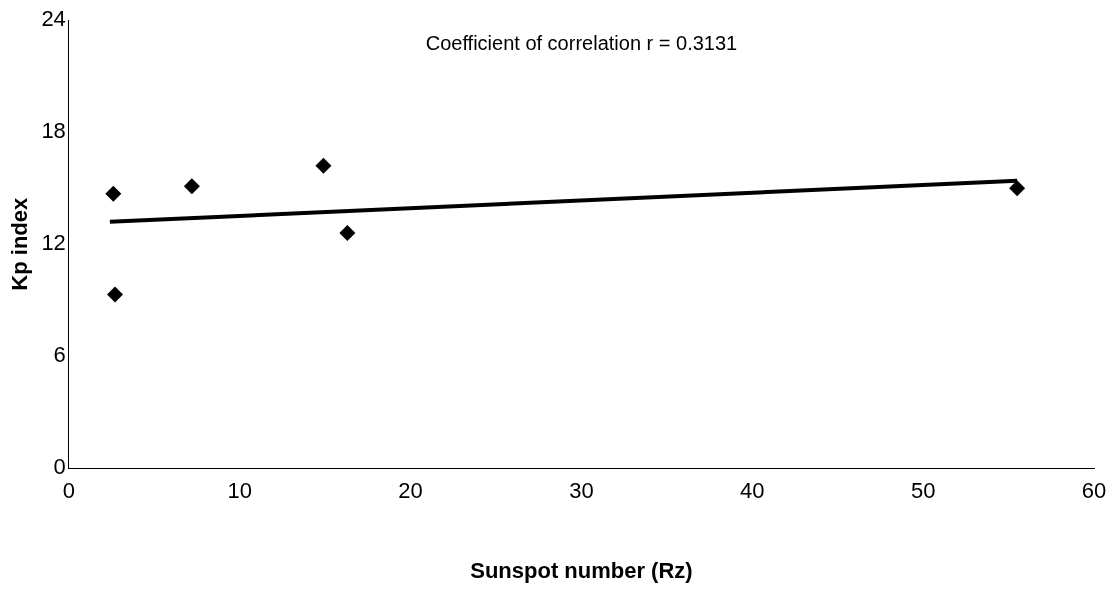 This screenshot has width=1120, height=593. Describe the element at coordinates (1094, 491) in the screenshot. I see `x-tick-label: 60` at that location.